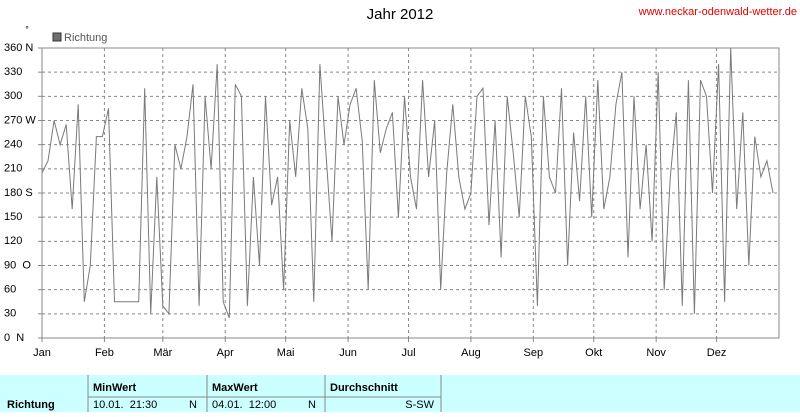 The image size is (800, 417). I want to click on source-link: www.neckar-odenwald-wetter.de, so click(717, 12).